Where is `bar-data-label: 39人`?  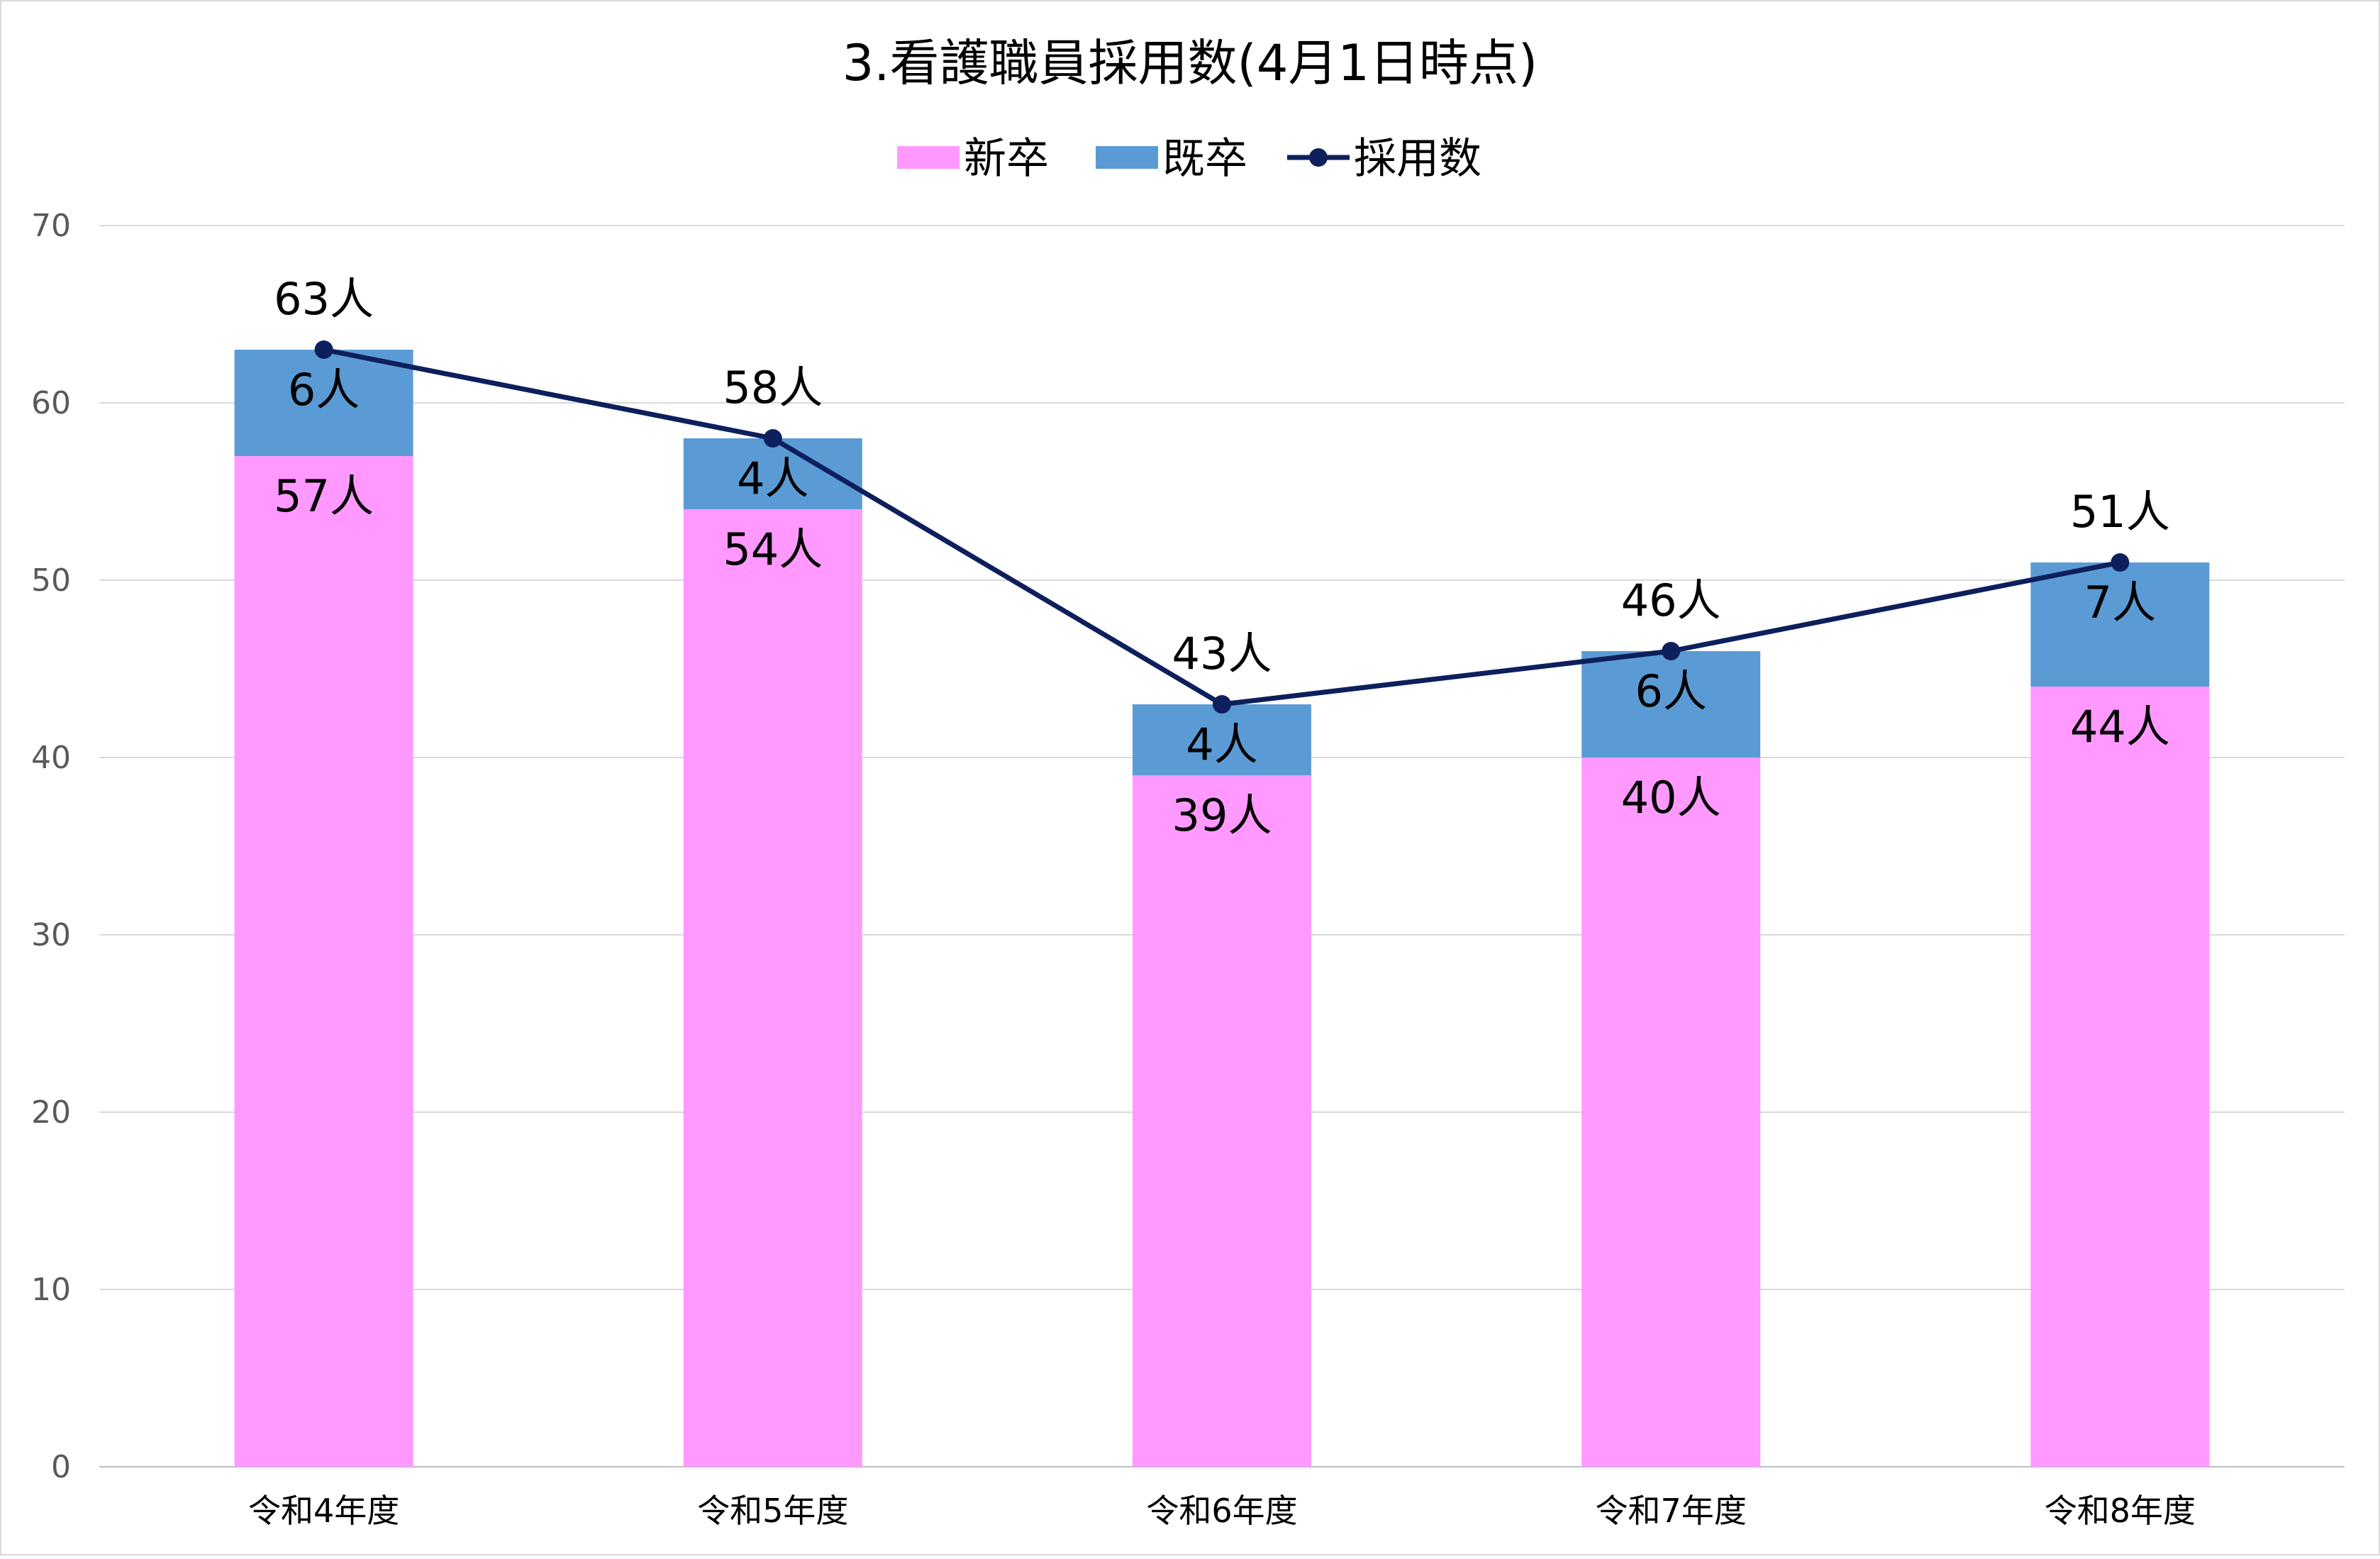 bar-data-label: 39人 is located at coordinates (1222, 815).